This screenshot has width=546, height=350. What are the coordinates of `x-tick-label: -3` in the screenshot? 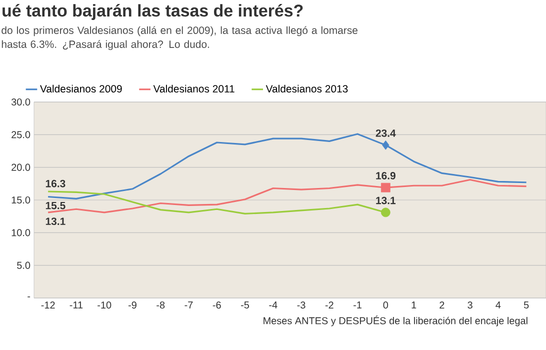 It's located at (301, 305).